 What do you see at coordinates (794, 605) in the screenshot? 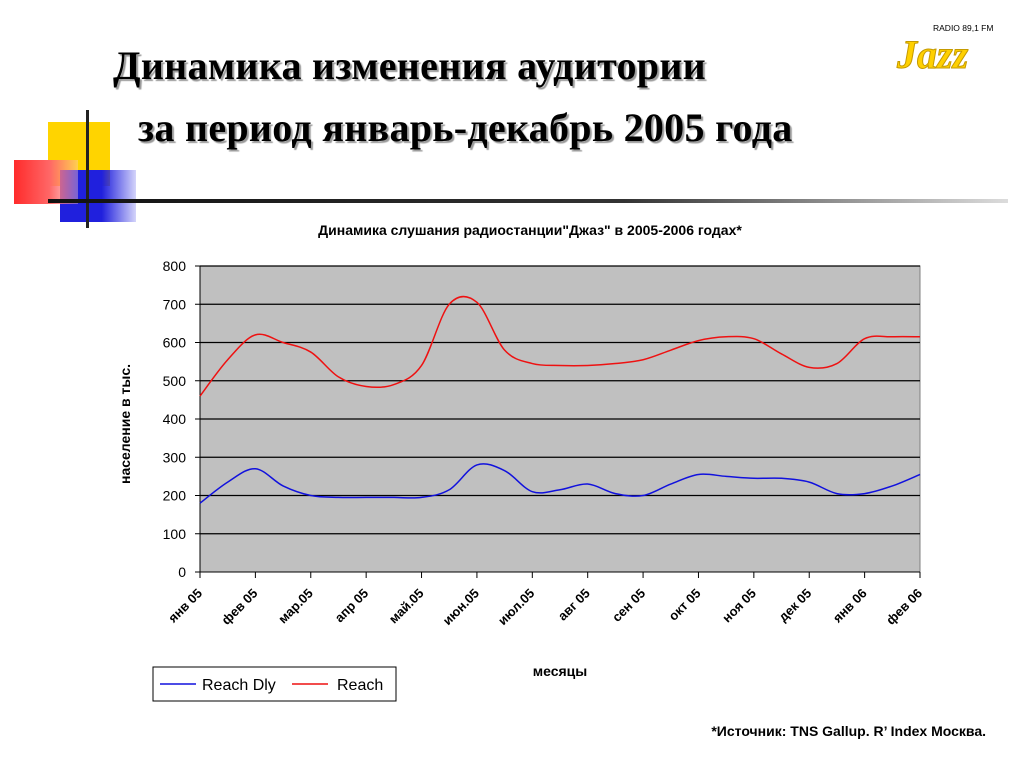
I see `x-tick-label: дек 05` at bounding box center [794, 605].